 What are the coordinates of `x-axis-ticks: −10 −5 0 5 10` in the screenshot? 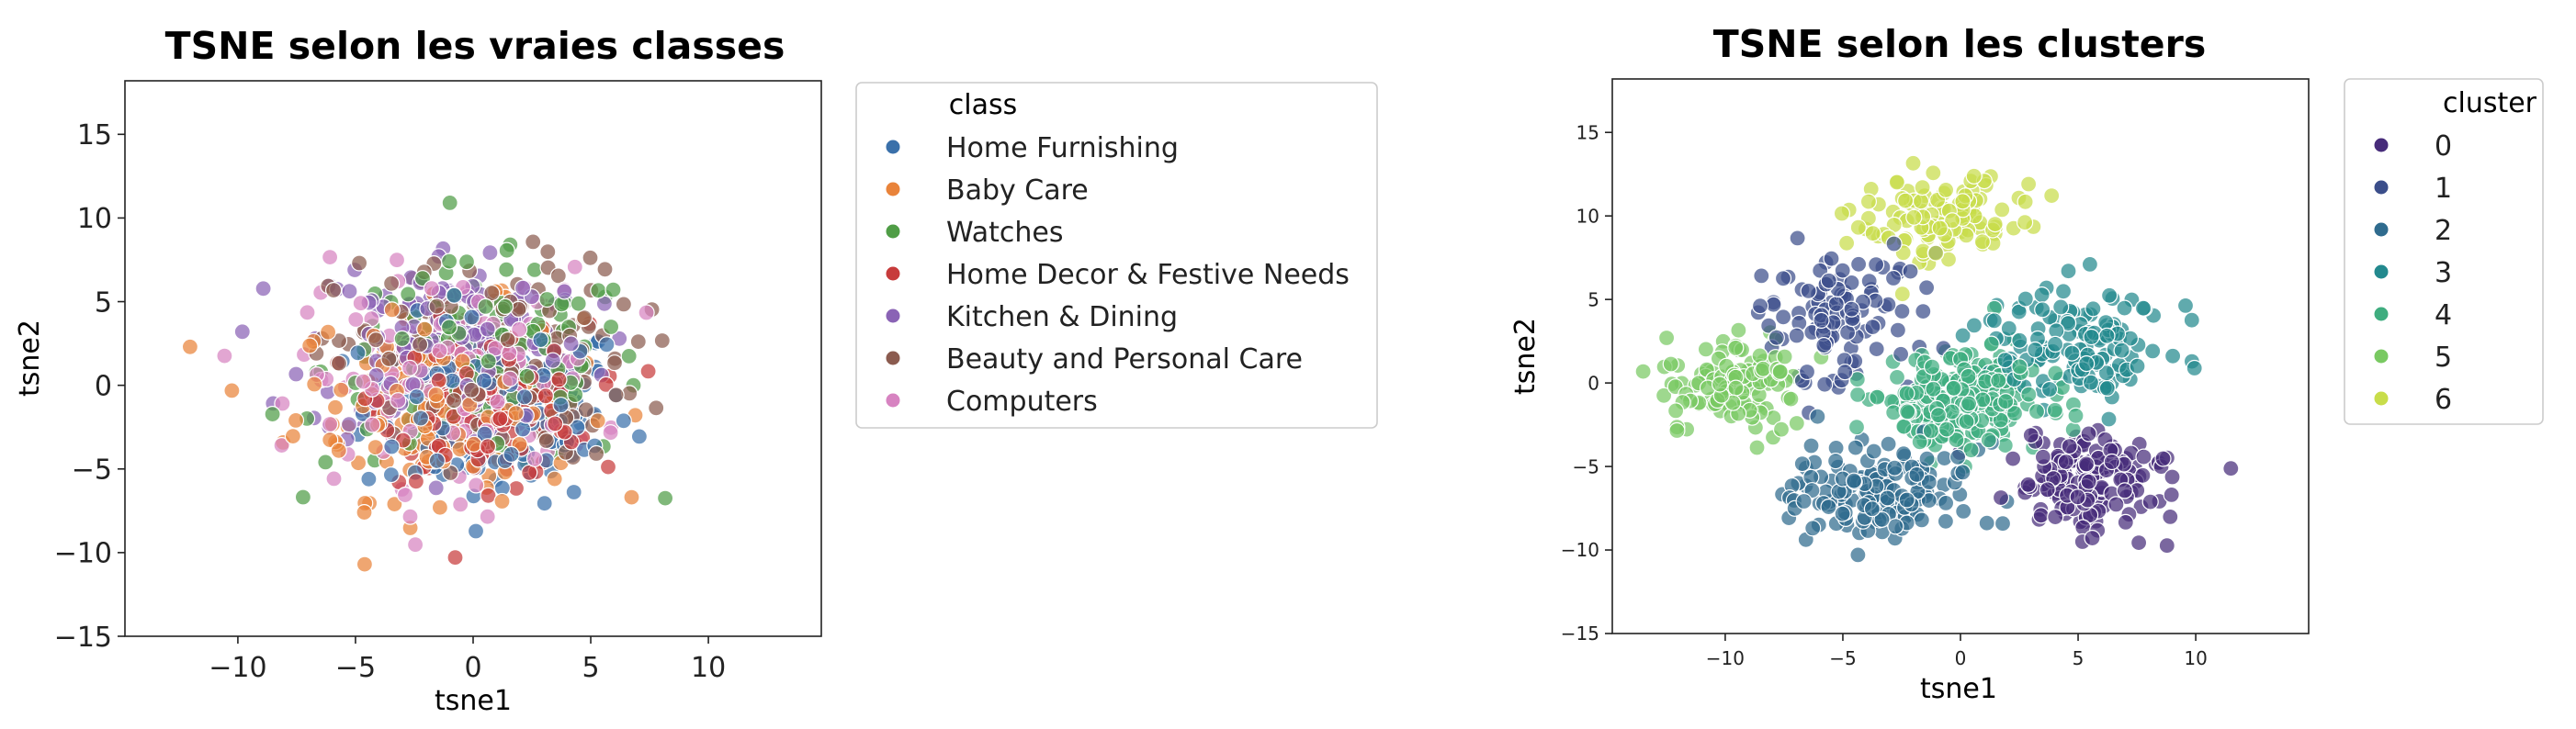 It's located at (1957, 652).